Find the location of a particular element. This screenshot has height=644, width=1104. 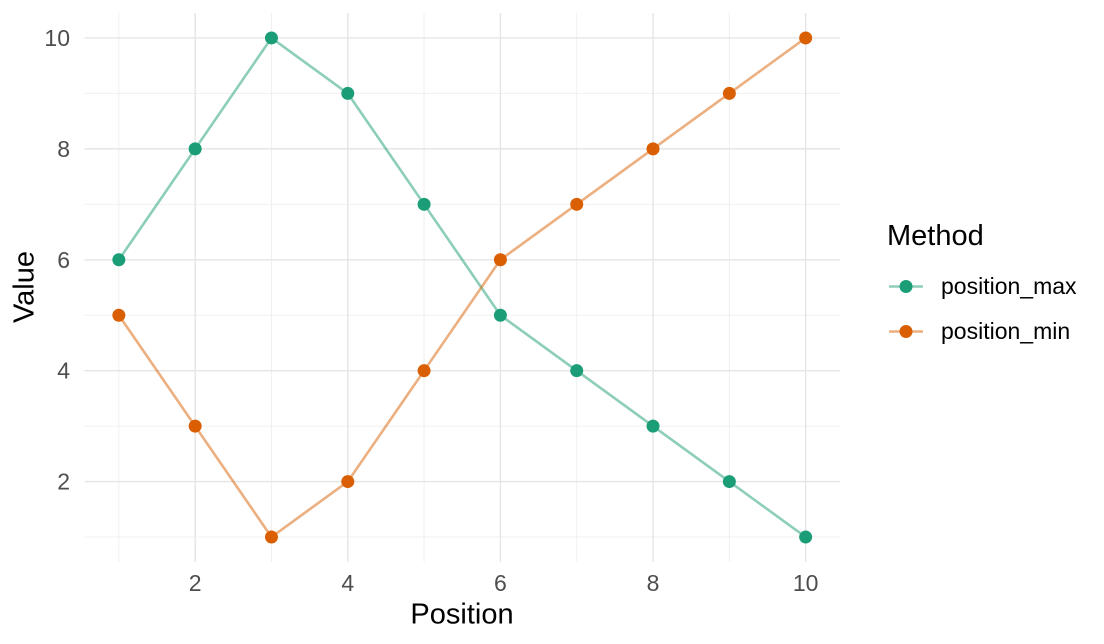

legend-item-position-max: position_max is located at coordinates (982, 286).